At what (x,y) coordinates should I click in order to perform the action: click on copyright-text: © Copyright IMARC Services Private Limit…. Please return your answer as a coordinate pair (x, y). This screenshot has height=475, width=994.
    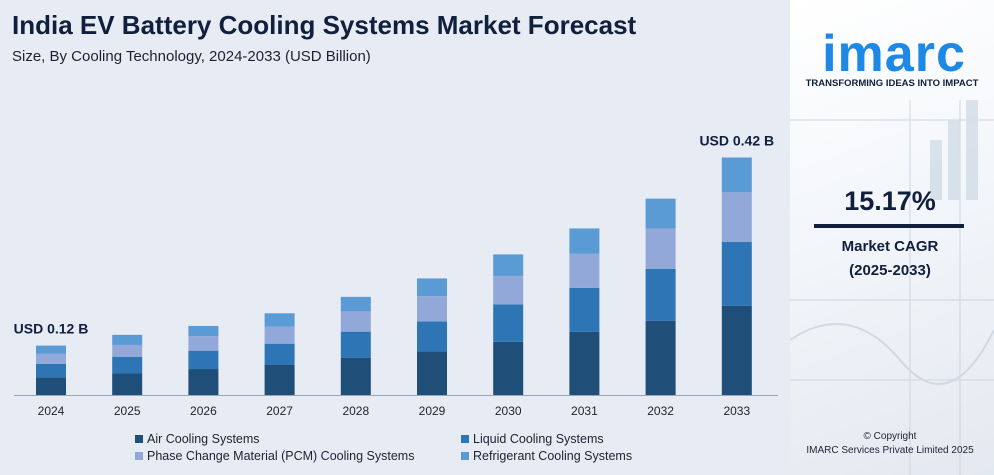
    Looking at the image, I should click on (890, 444).